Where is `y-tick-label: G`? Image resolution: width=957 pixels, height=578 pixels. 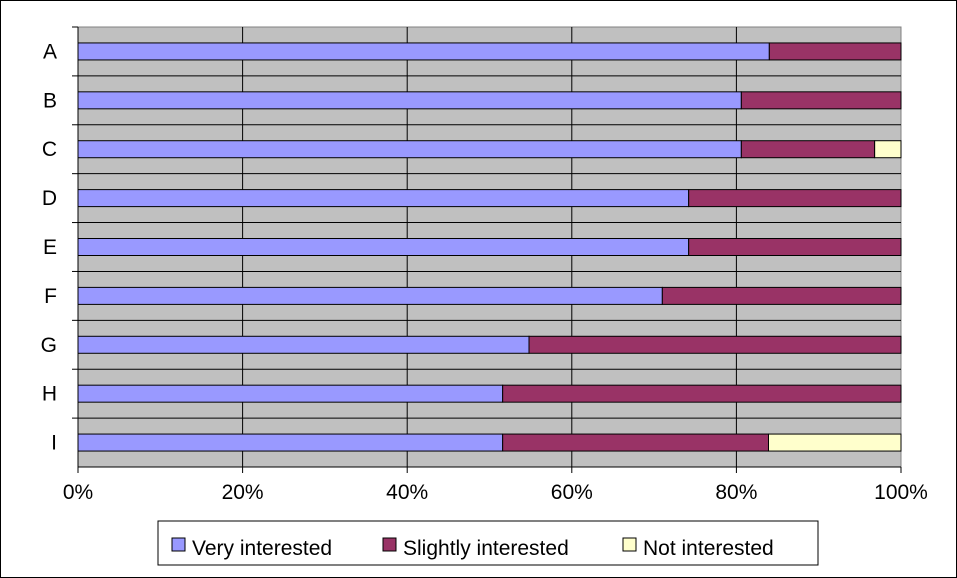 y-tick-label: G is located at coordinates (49, 345).